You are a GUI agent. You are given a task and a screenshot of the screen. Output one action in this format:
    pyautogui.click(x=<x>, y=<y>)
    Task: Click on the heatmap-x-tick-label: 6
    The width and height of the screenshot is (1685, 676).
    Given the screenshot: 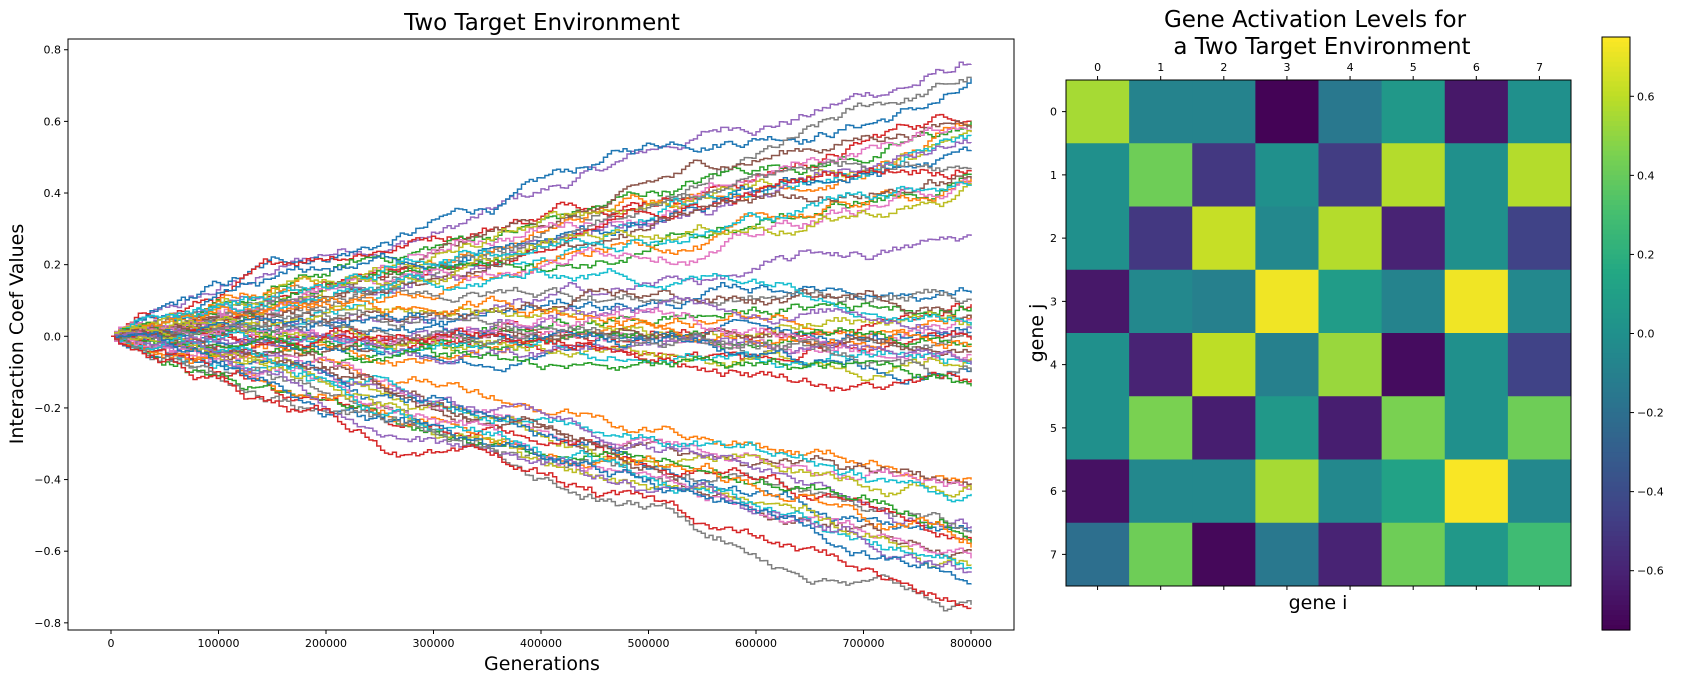 What is the action you would take?
    pyautogui.click(x=1476, y=67)
    